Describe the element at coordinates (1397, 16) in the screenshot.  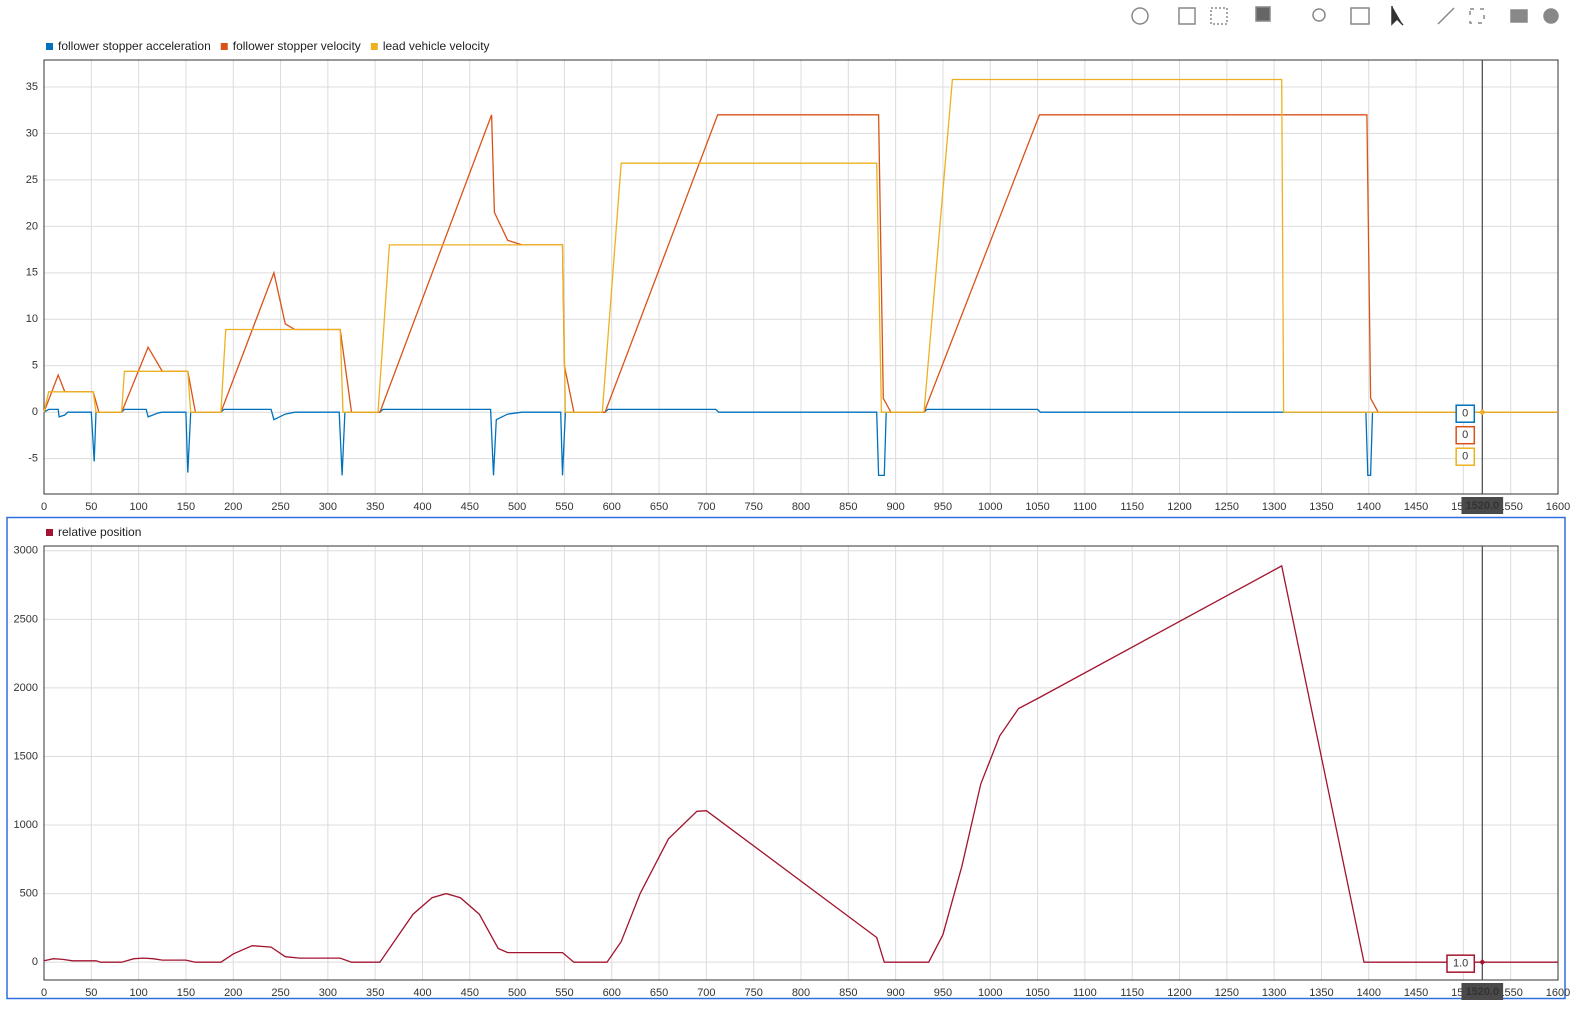
I see `cursor-button` at that location.